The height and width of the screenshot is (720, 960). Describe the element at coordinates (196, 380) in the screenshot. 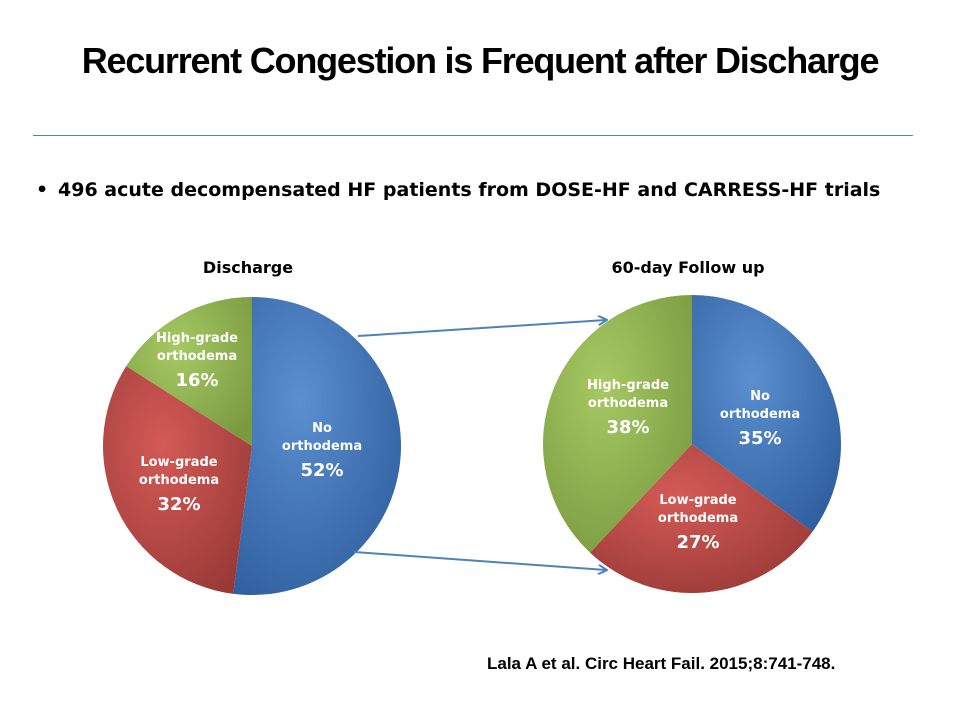

I see `slice-percent-label: 16%` at that location.